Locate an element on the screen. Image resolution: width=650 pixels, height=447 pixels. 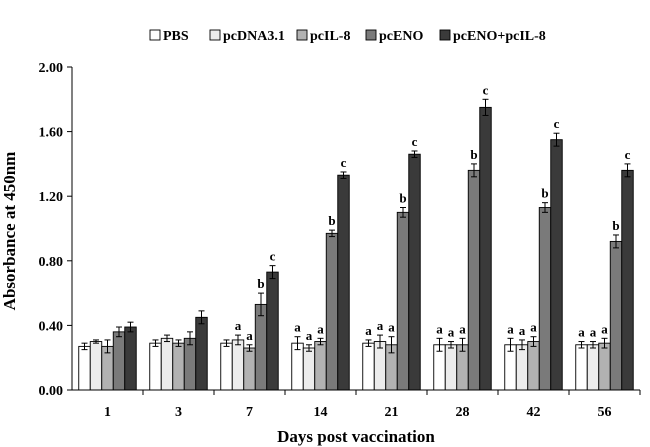
y-axis-ticks: 0.00 0.40 0.80 1.20 1.60 2.00 is located at coordinates (55, 230).